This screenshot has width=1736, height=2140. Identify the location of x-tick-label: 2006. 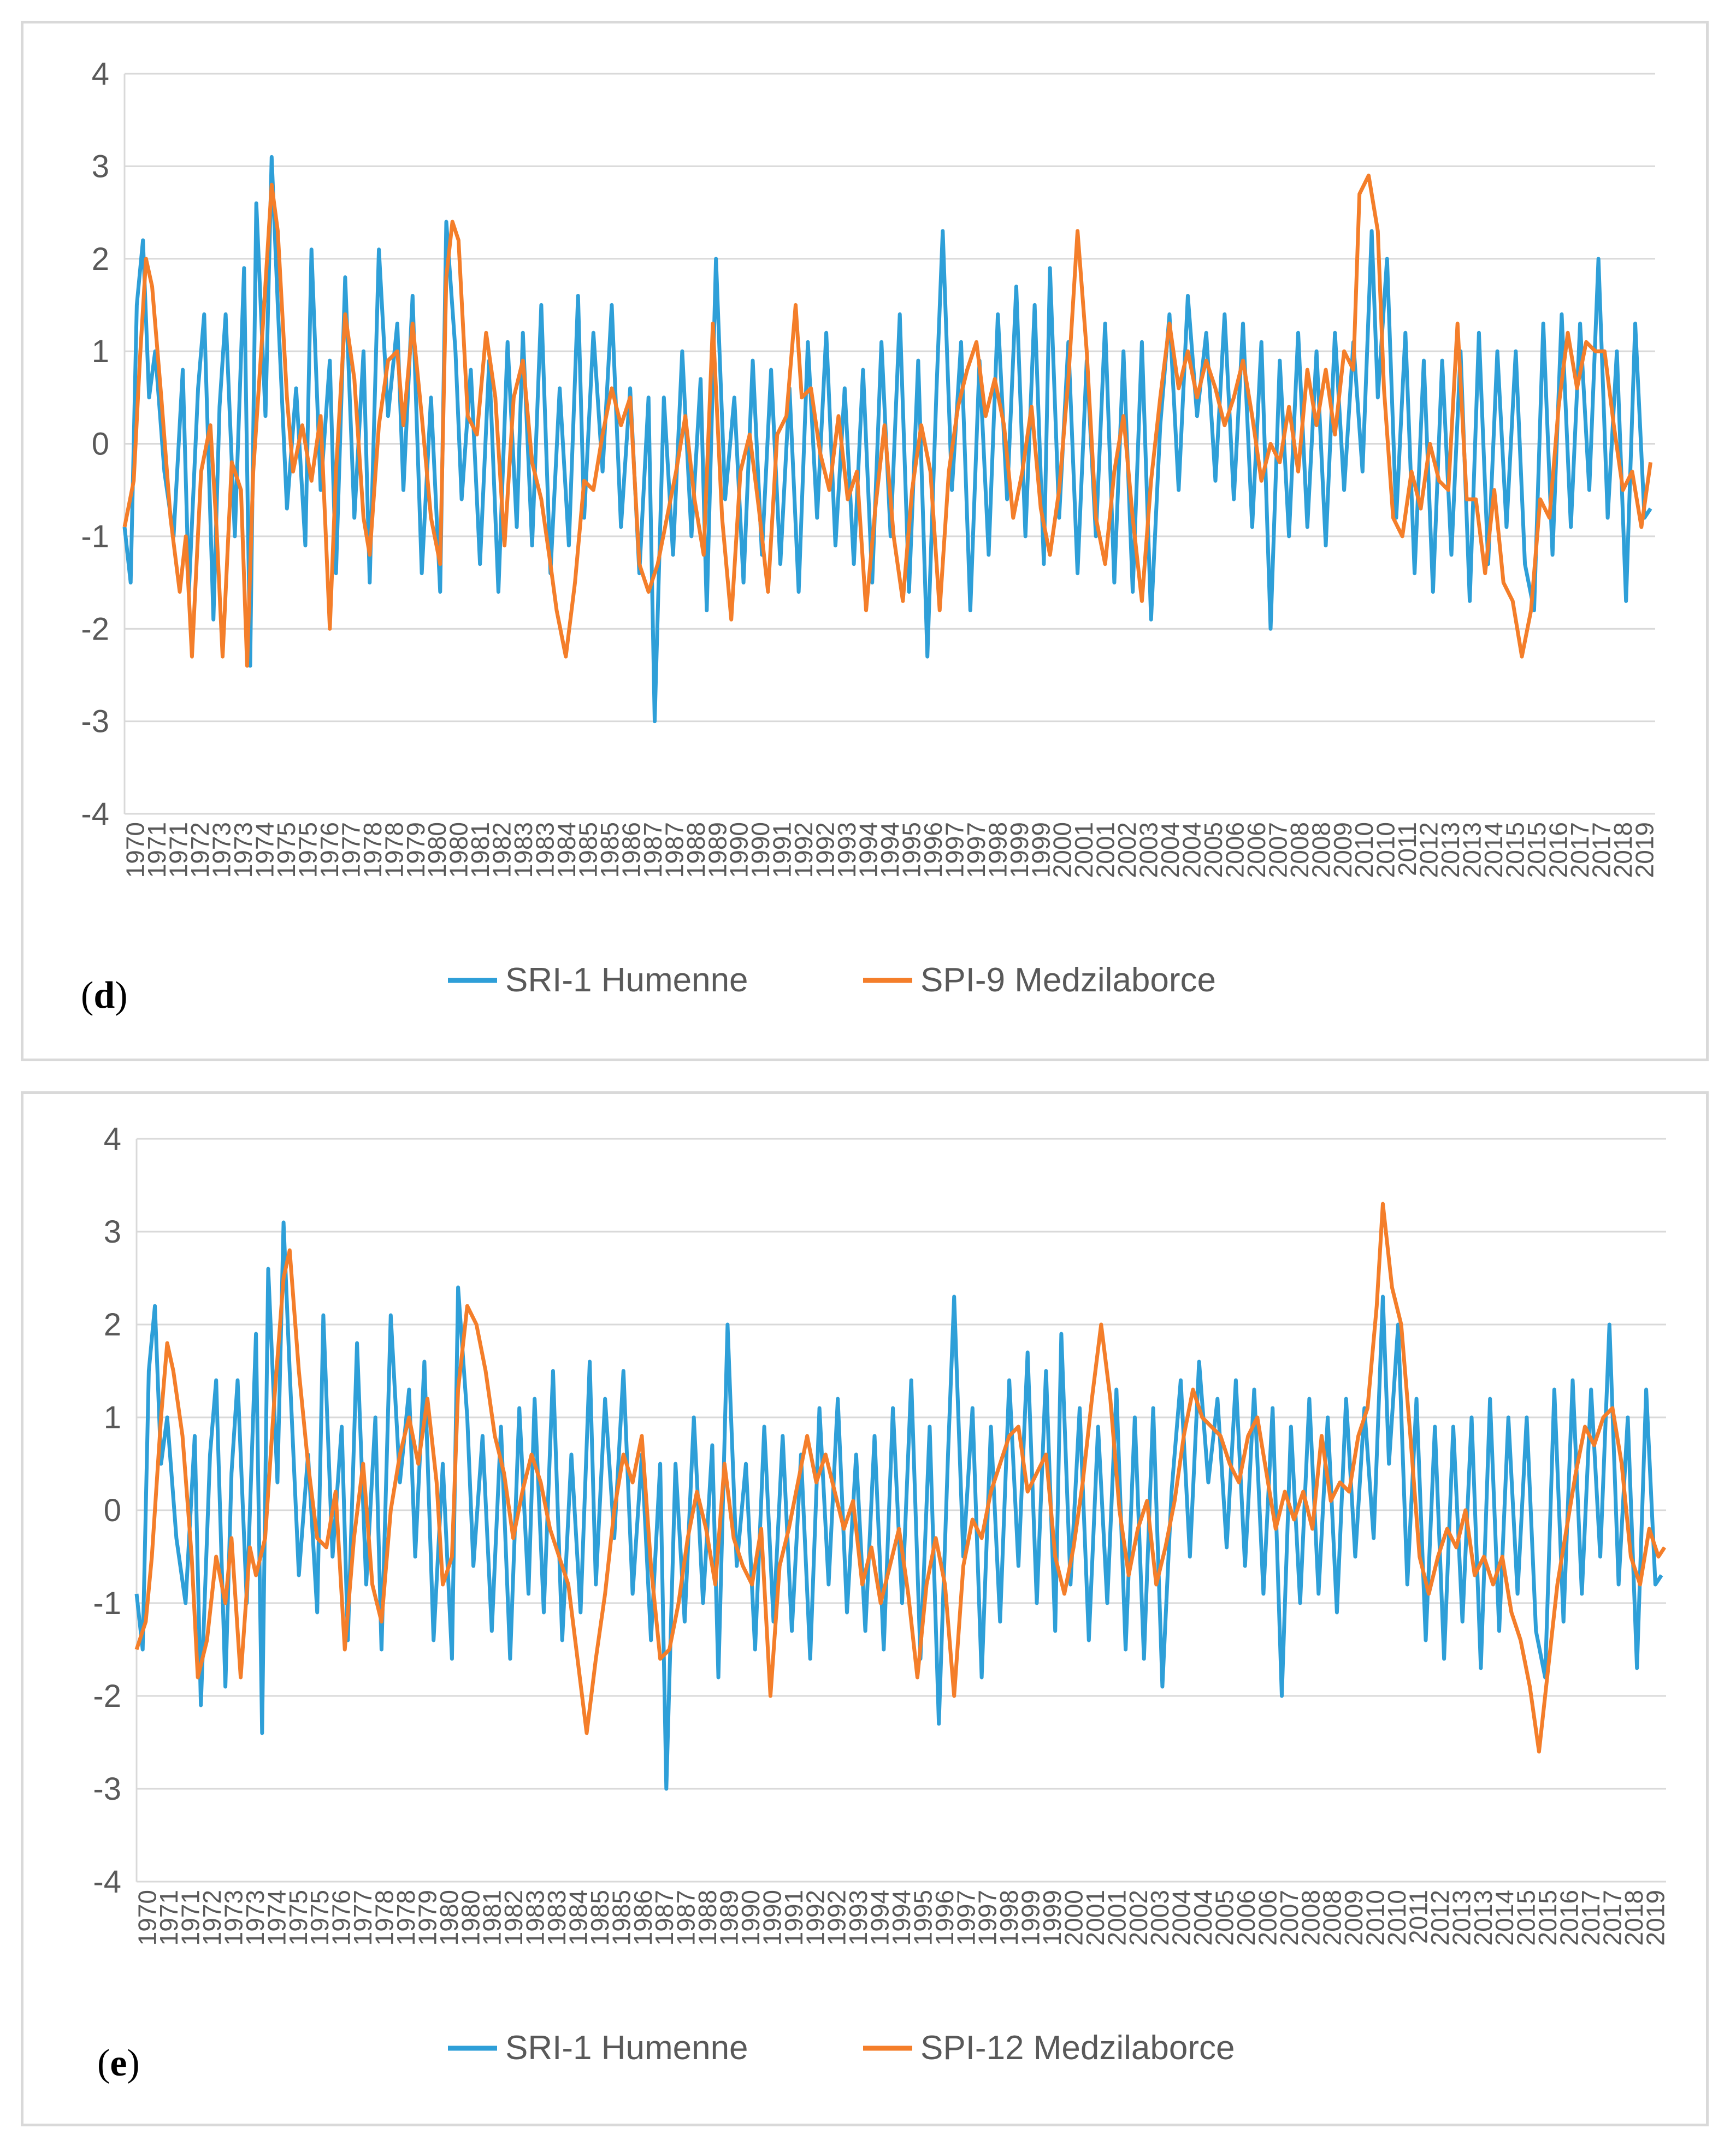
(1256, 850).